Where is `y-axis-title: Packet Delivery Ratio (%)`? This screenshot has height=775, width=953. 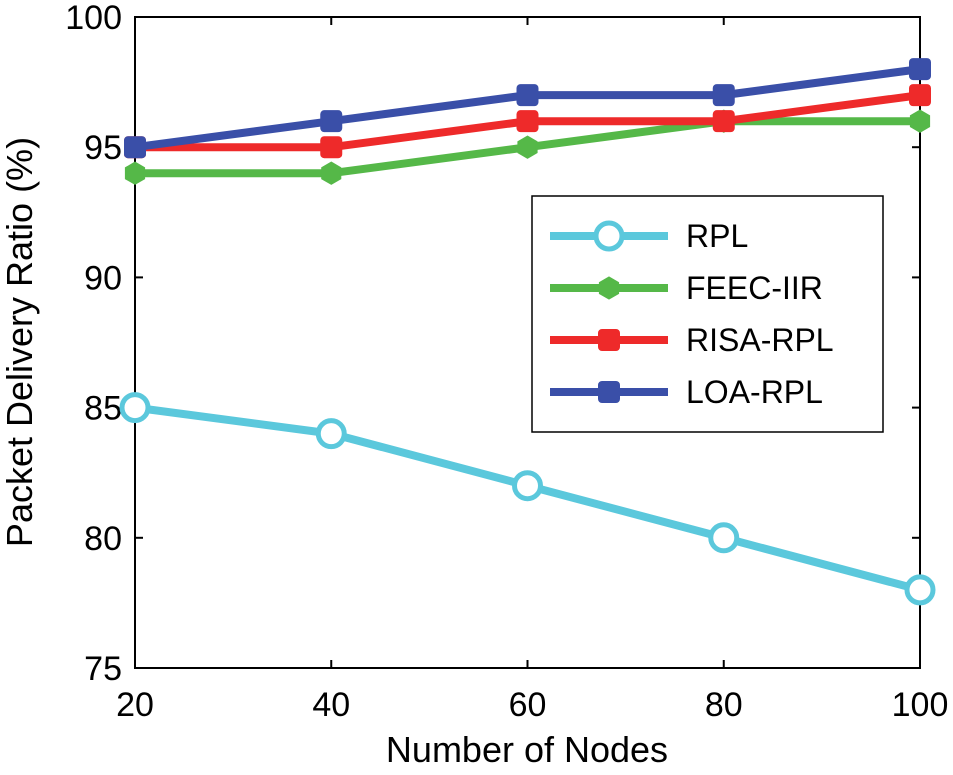 y-axis-title: Packet Delivery Ratio (%) is located at coordinates (20, 342).